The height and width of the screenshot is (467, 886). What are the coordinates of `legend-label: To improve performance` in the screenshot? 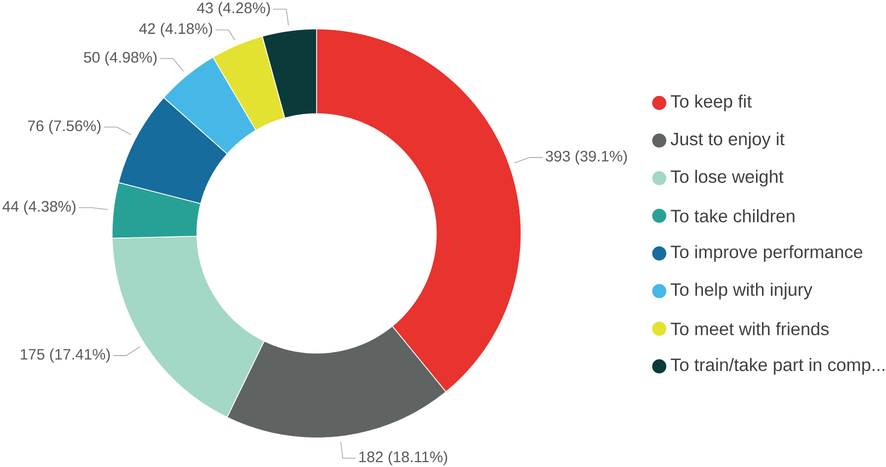 It's located at (766, 253).